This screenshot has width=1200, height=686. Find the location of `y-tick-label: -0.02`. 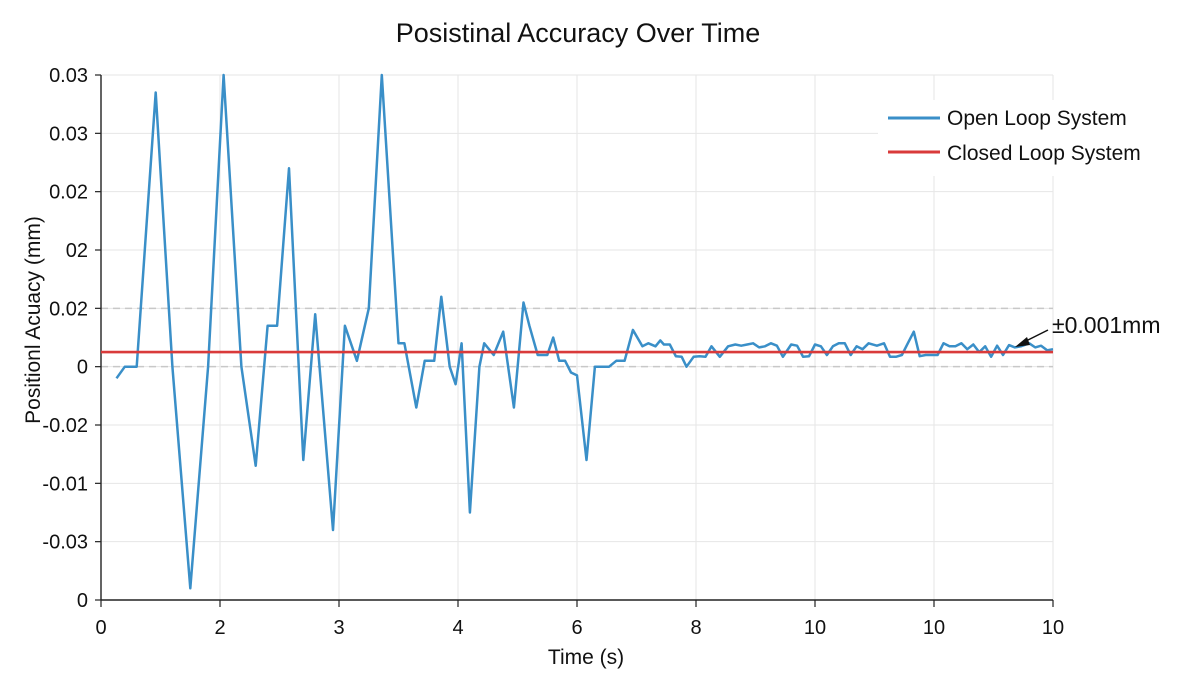

y-tick-label: -0.02 is located at coordinates (65, 426).